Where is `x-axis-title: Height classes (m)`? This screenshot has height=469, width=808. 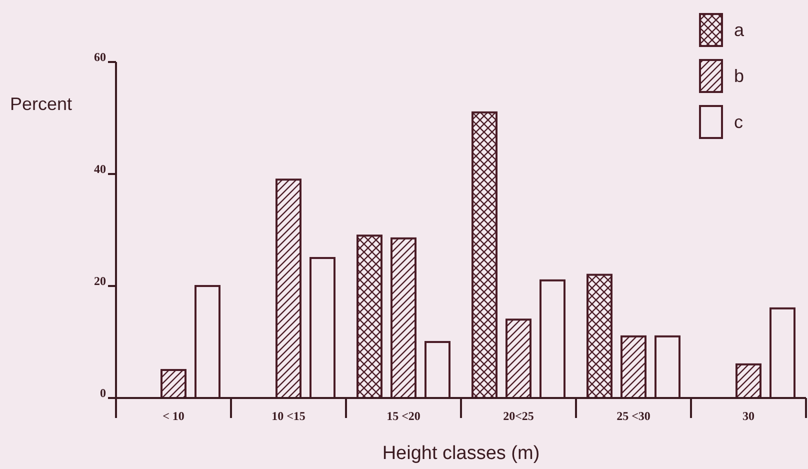
x-axis-title: Height classes (m) is located at coordinates (461, 453).